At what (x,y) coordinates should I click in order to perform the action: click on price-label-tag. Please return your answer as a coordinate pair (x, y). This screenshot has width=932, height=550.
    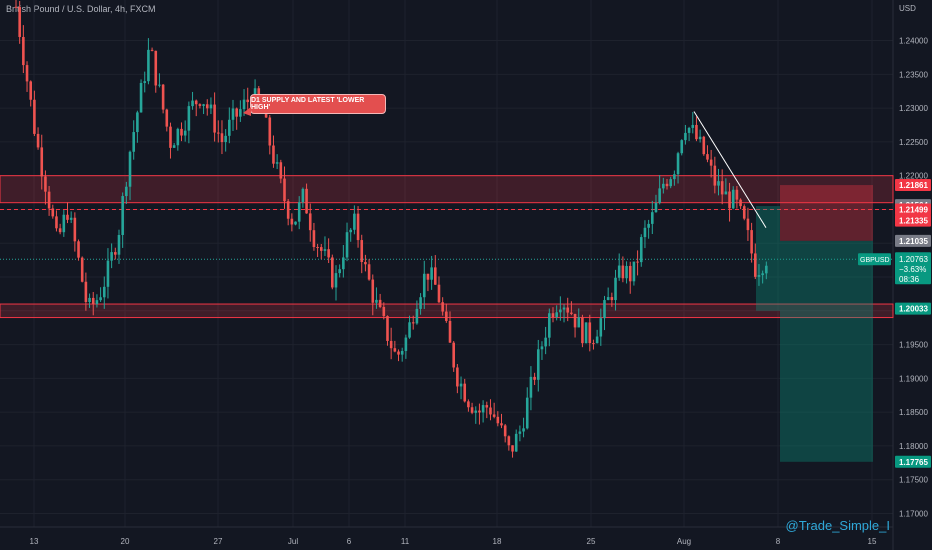
    Looking at the image, I should click on (913, 308).